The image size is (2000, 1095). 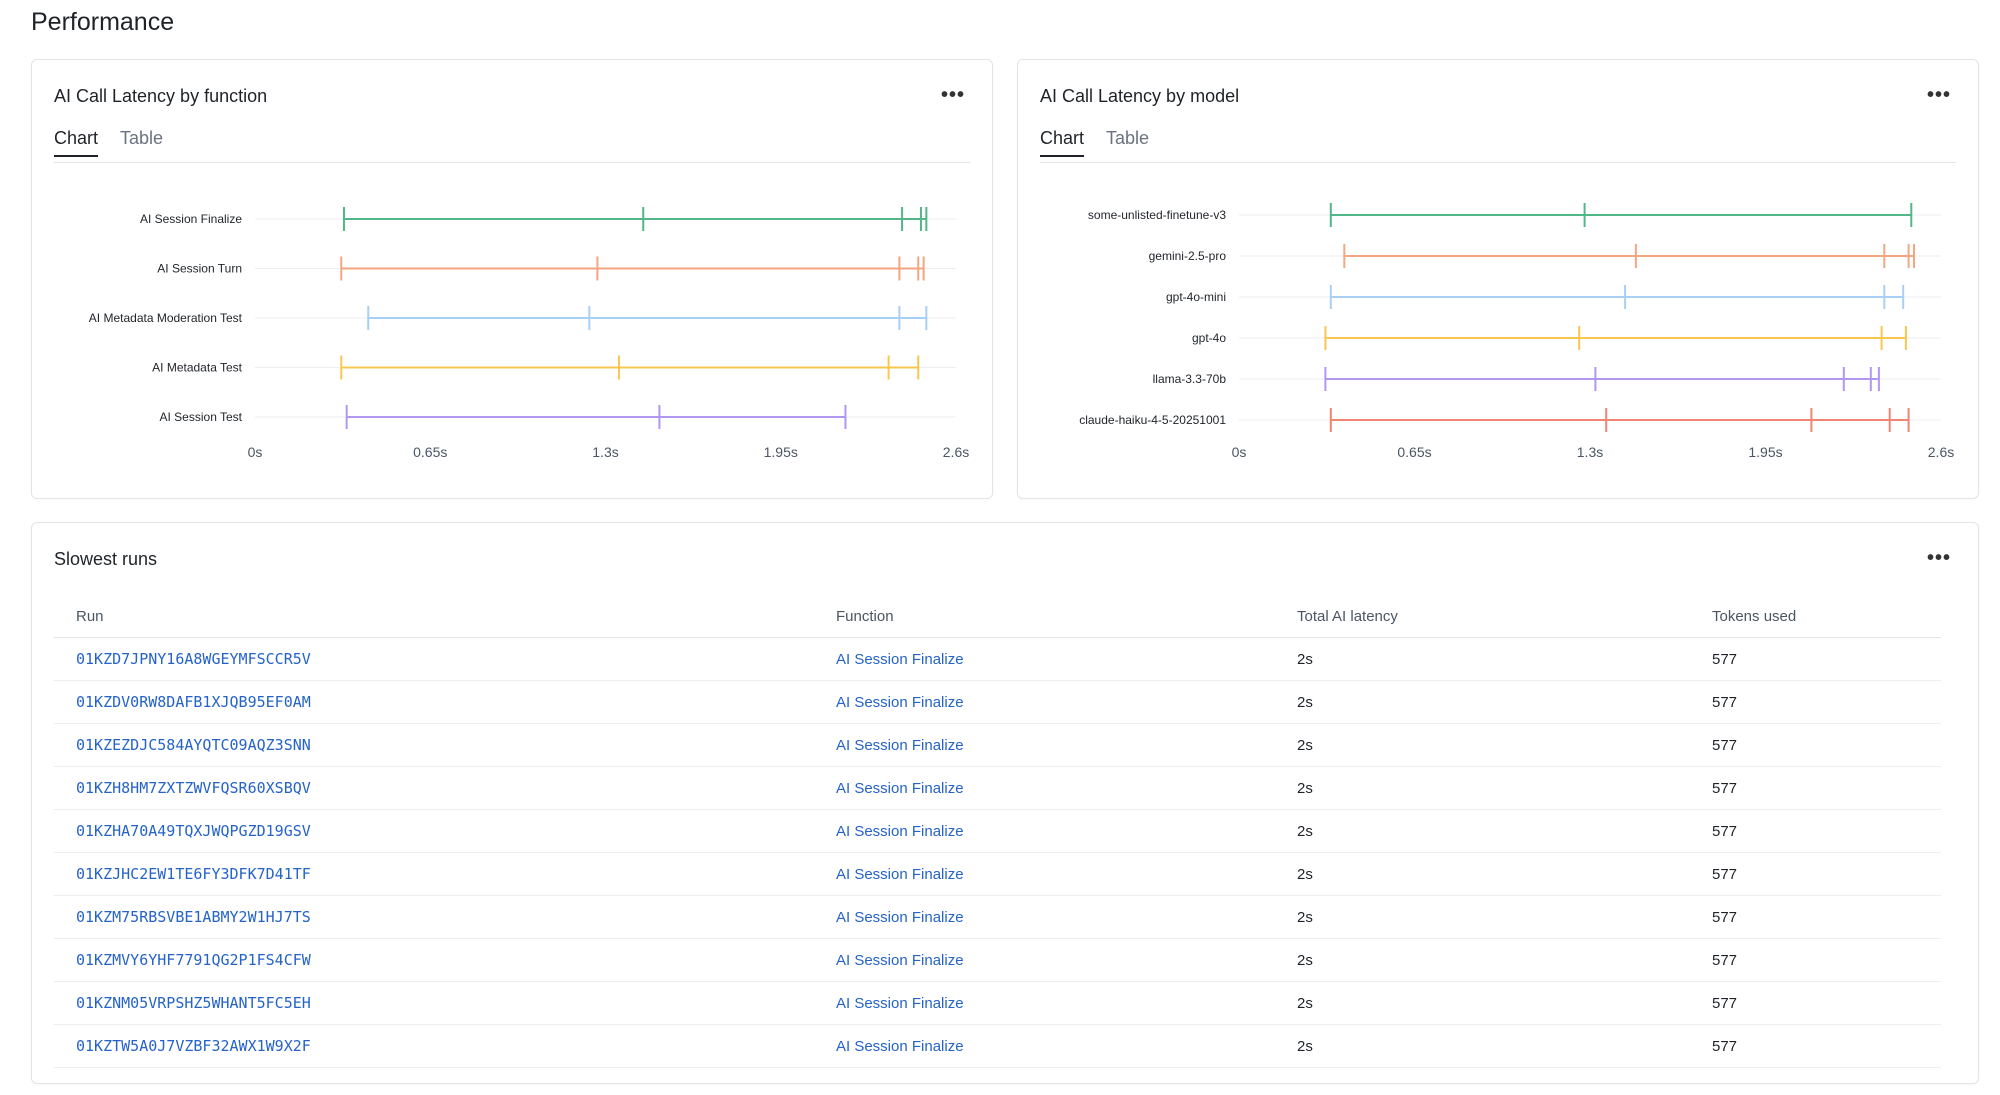 What do you see at coordinates (193, 917) in the screenshot?
I see `run-id-link: 01KZM75RBSVBE1ABMY2W1HJ7TS` at bounding box center [193, 917].